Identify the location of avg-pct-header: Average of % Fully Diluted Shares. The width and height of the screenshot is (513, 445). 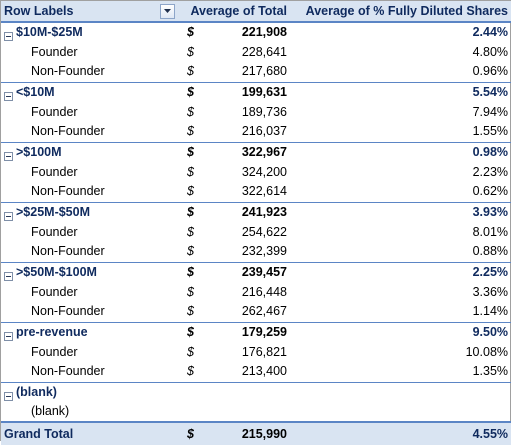
(401, 12).